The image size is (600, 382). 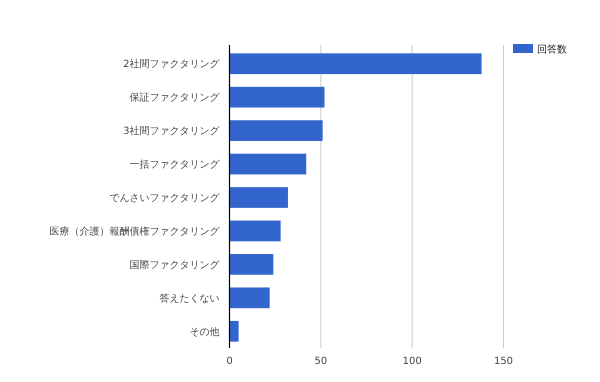 What do you see at coordinates (171, 64) in the screenshot?
I see `y-tick-label: 2社間ファクタリング` at bounding box center [171, 64].